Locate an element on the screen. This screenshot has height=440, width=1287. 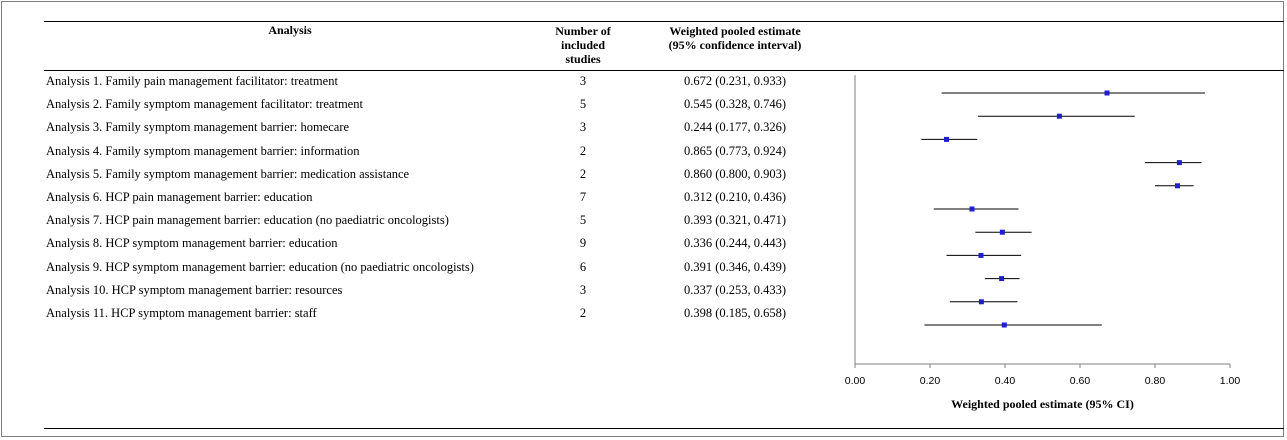
x-axis-title: Weighted pooled estimate (95% CI) is located at coordinates (1042, 404).